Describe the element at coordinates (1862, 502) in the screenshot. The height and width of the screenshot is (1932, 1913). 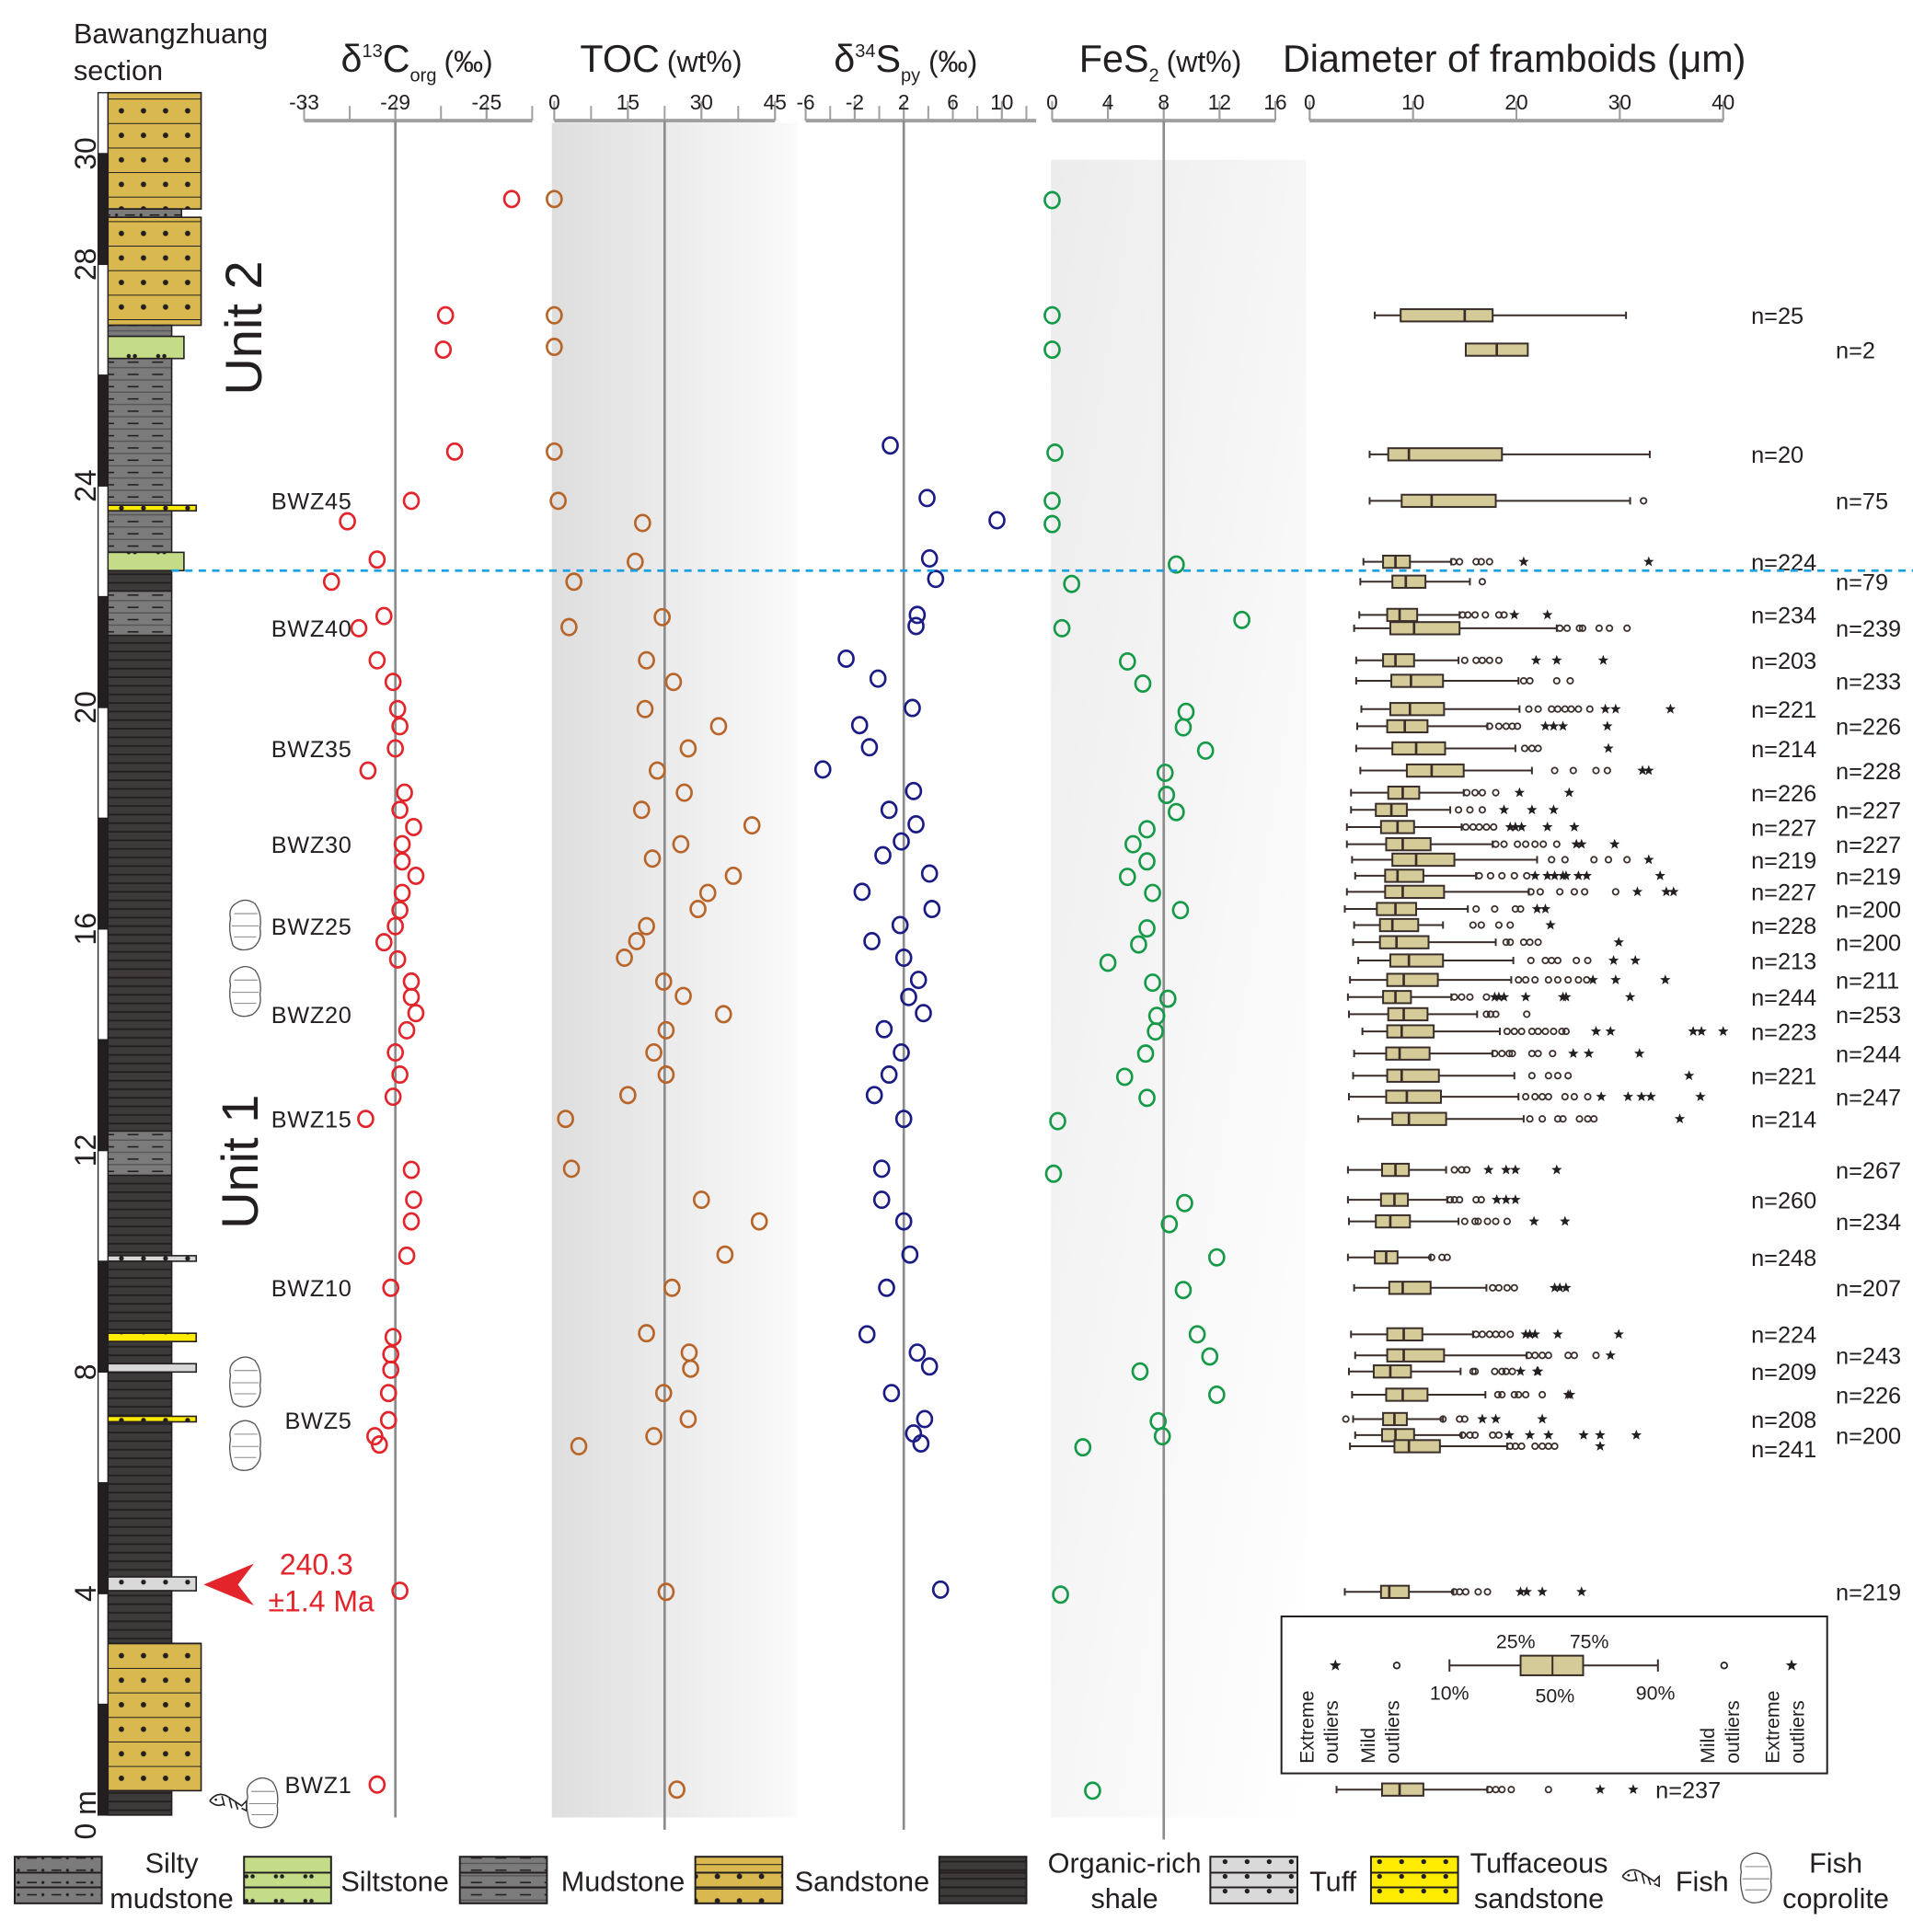
I see `sample-count-label: n=75` at that location.